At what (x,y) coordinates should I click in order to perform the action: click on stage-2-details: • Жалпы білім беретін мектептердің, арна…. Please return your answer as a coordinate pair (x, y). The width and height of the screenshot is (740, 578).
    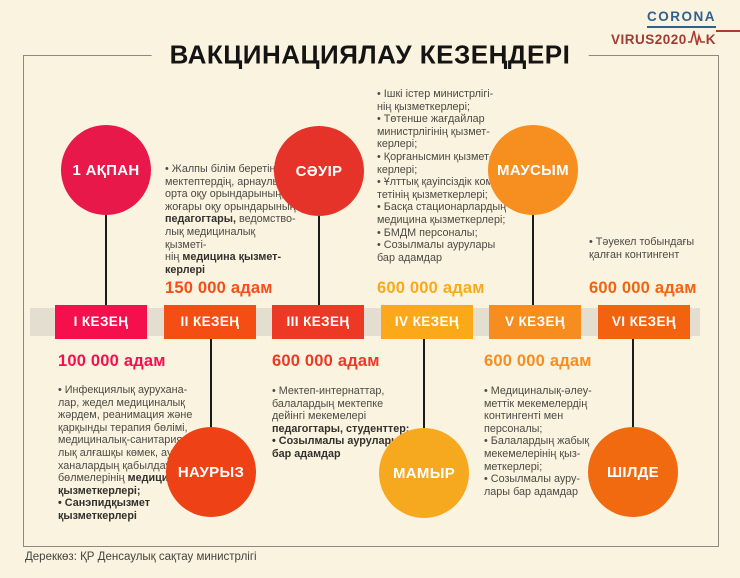
    Looking at the image, I should click on (230, 219).